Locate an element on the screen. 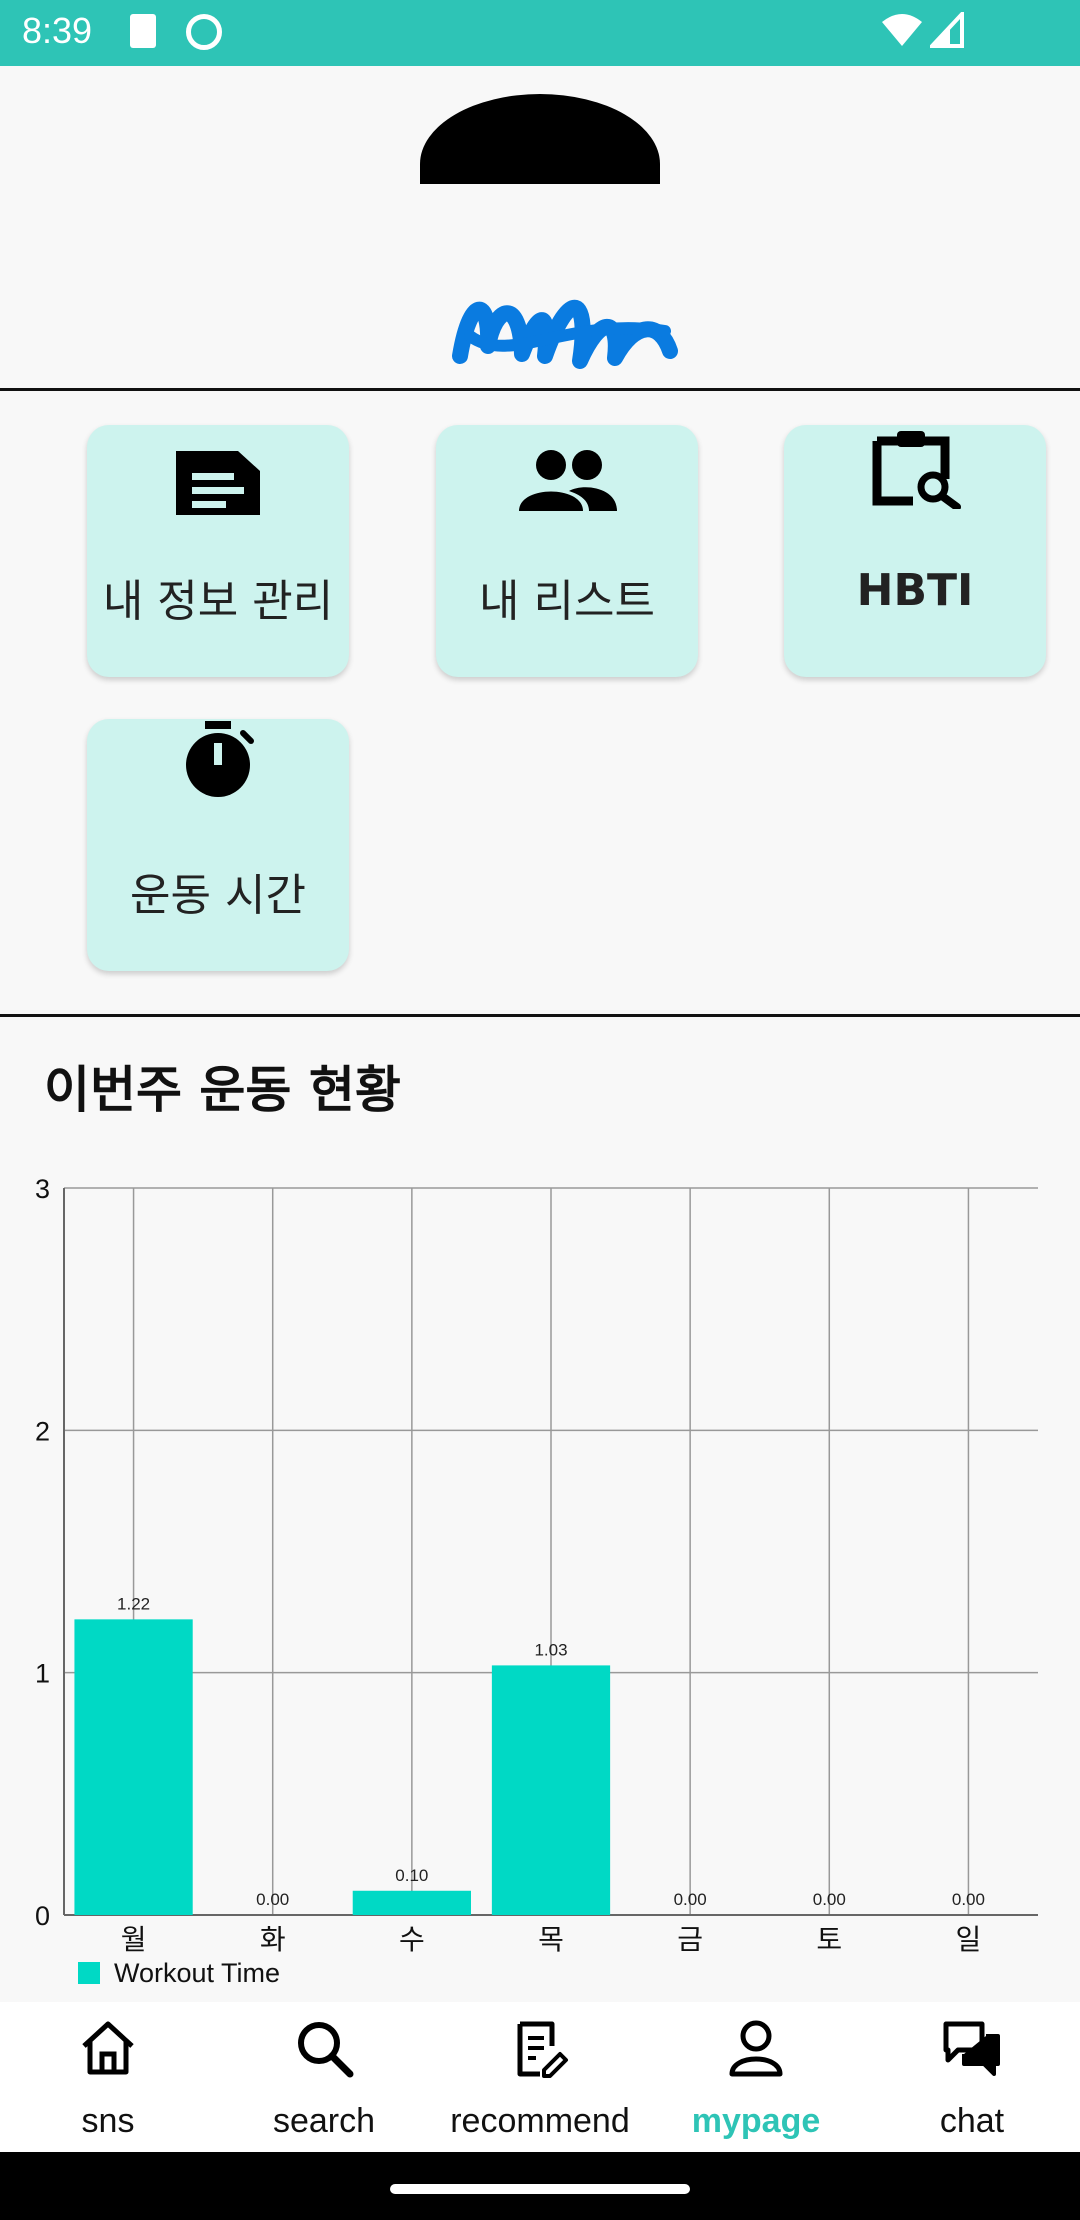 This screenshot has width=1080, height=2220. nav-chat: chat is located at coordinates (972, 2077).